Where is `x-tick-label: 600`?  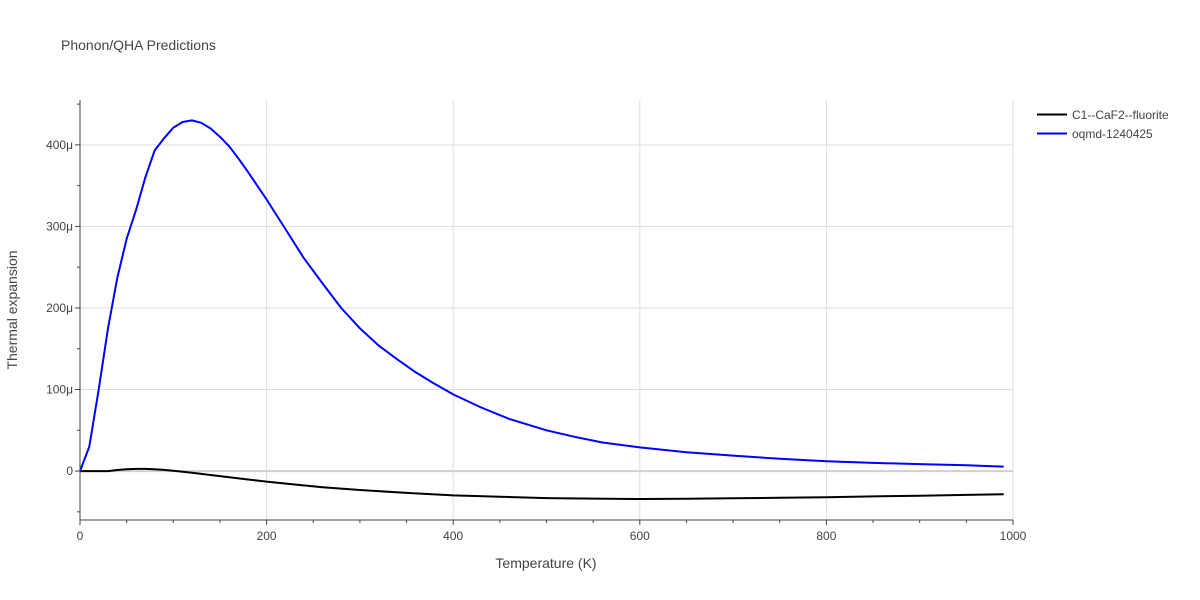
x-tick-label: 600 is located at coordinates (640, 536).